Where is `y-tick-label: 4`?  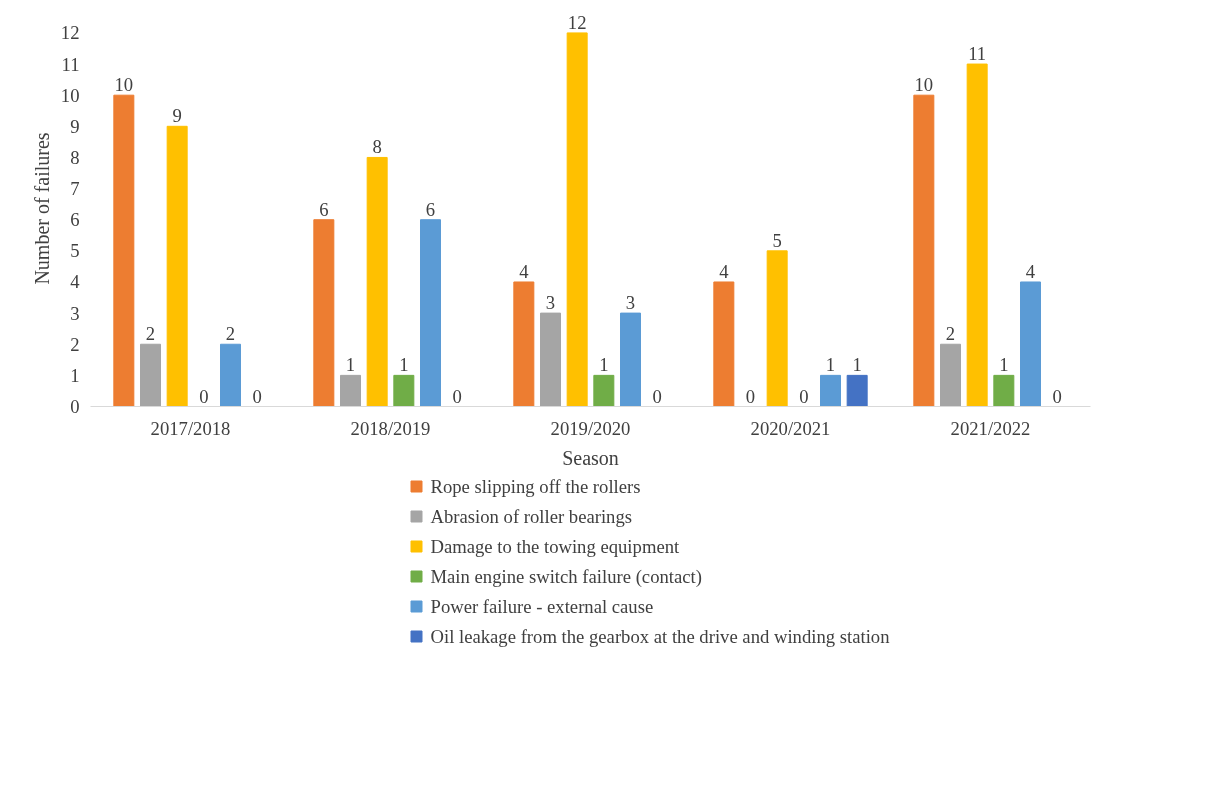
y-tick-label: 4 is located at coordinates (75, 282).